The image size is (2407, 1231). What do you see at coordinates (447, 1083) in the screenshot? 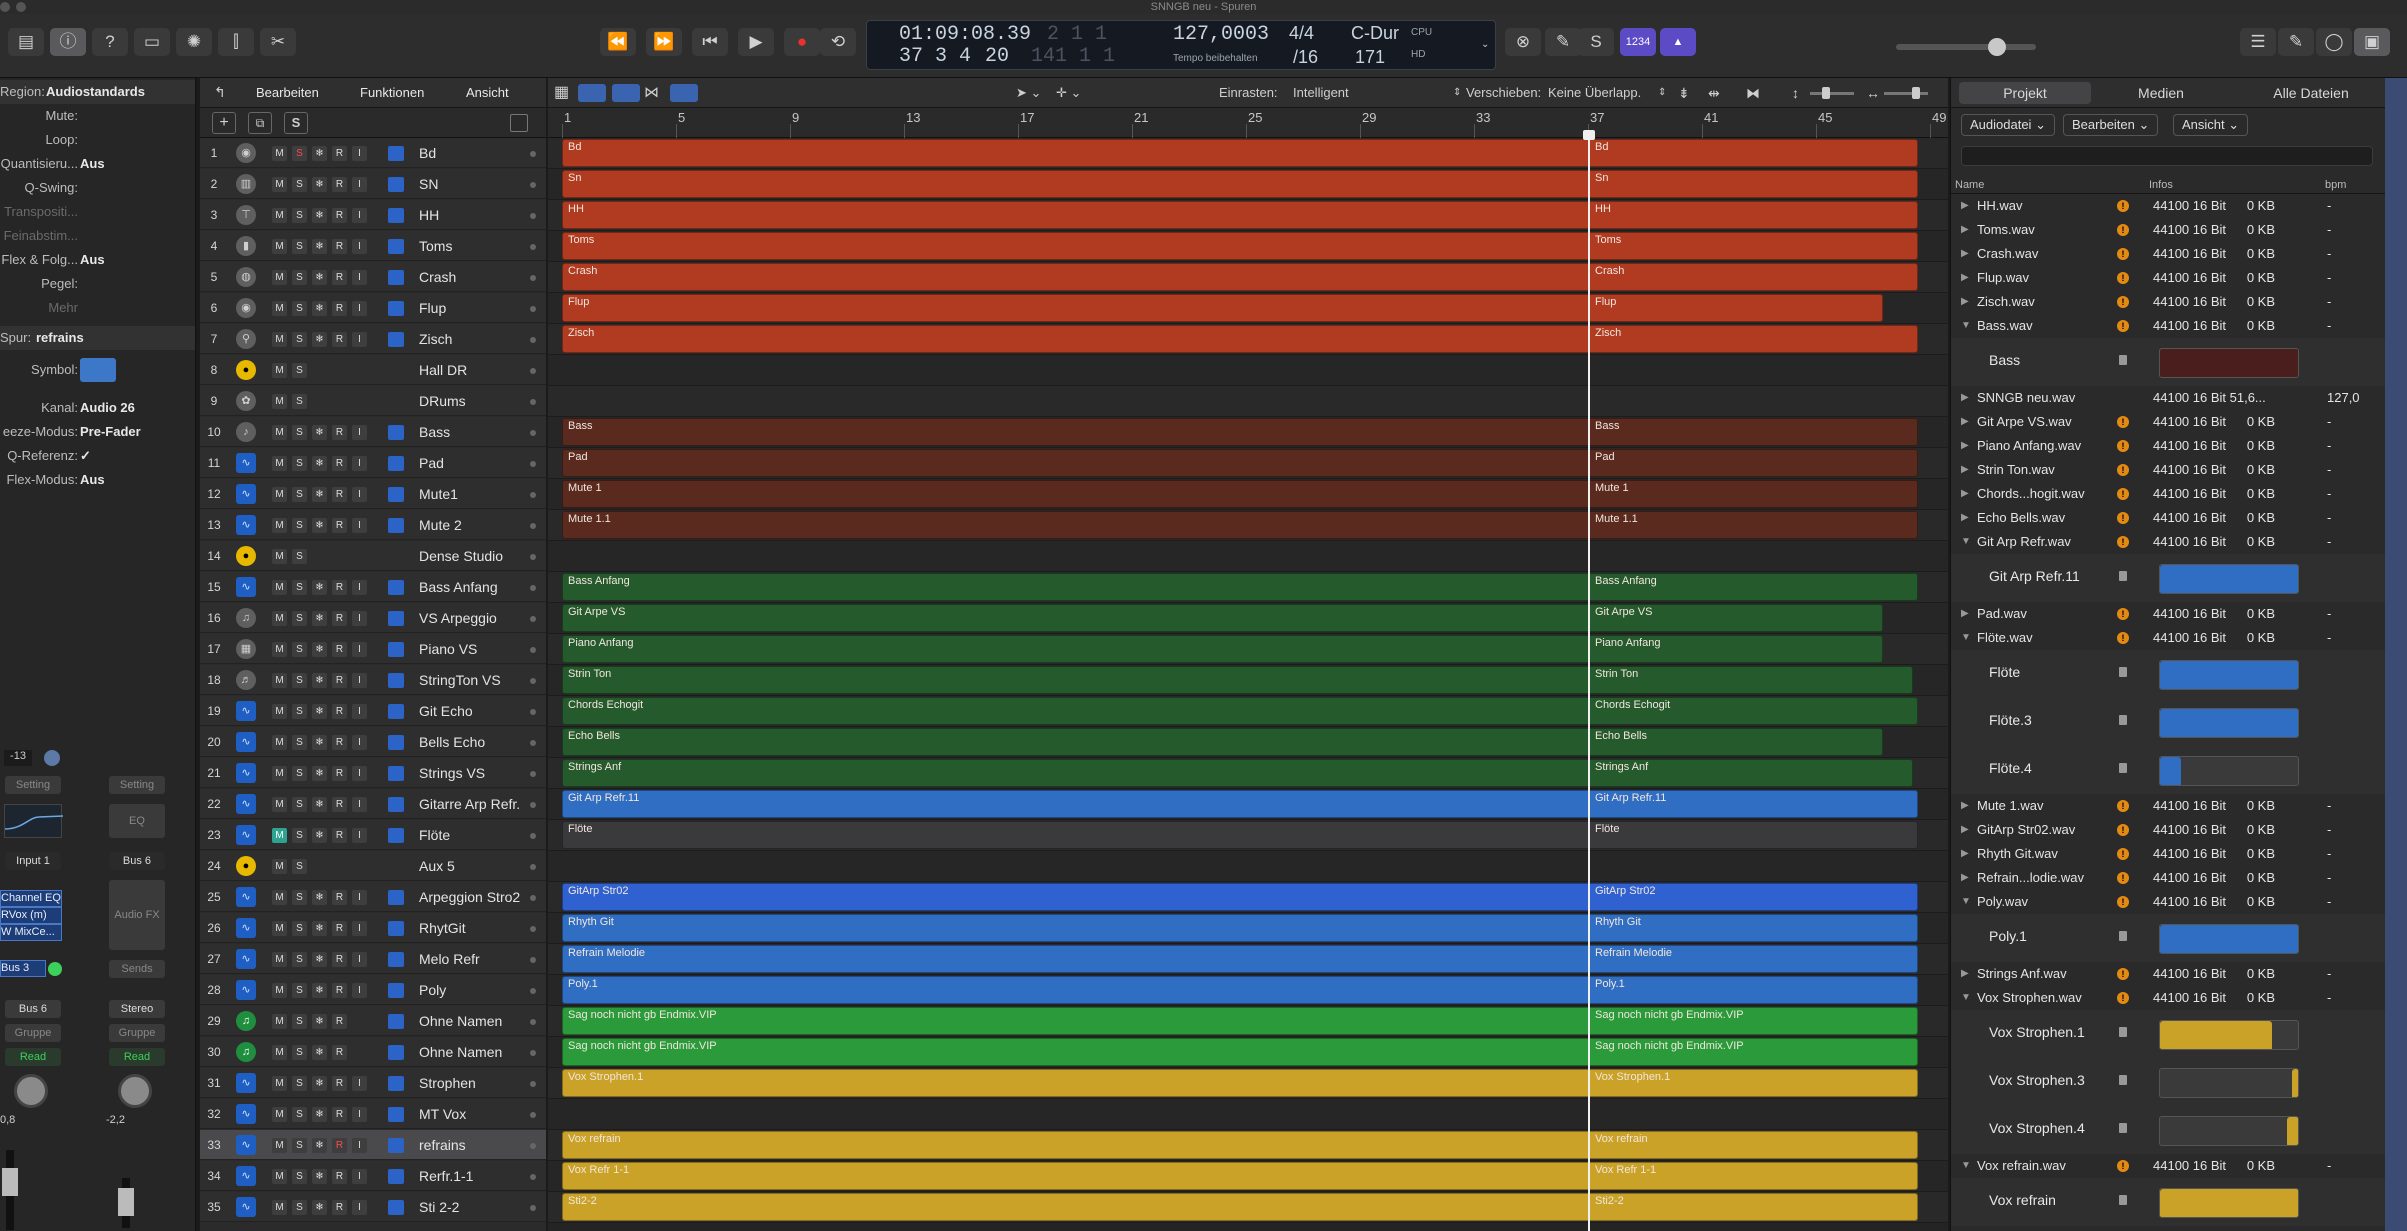
I see `track-name: Strophen` at bounding box center [447, 1083].